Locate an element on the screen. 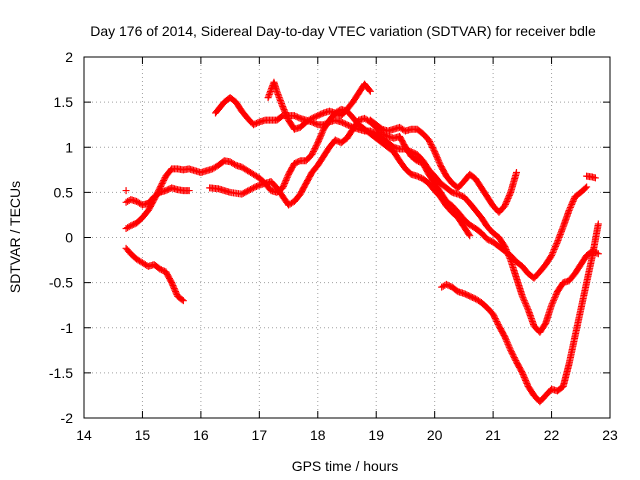 The width and height of the screenshot is (640, 480). y-tick-label: -2 is located at coordinates (67, 418).